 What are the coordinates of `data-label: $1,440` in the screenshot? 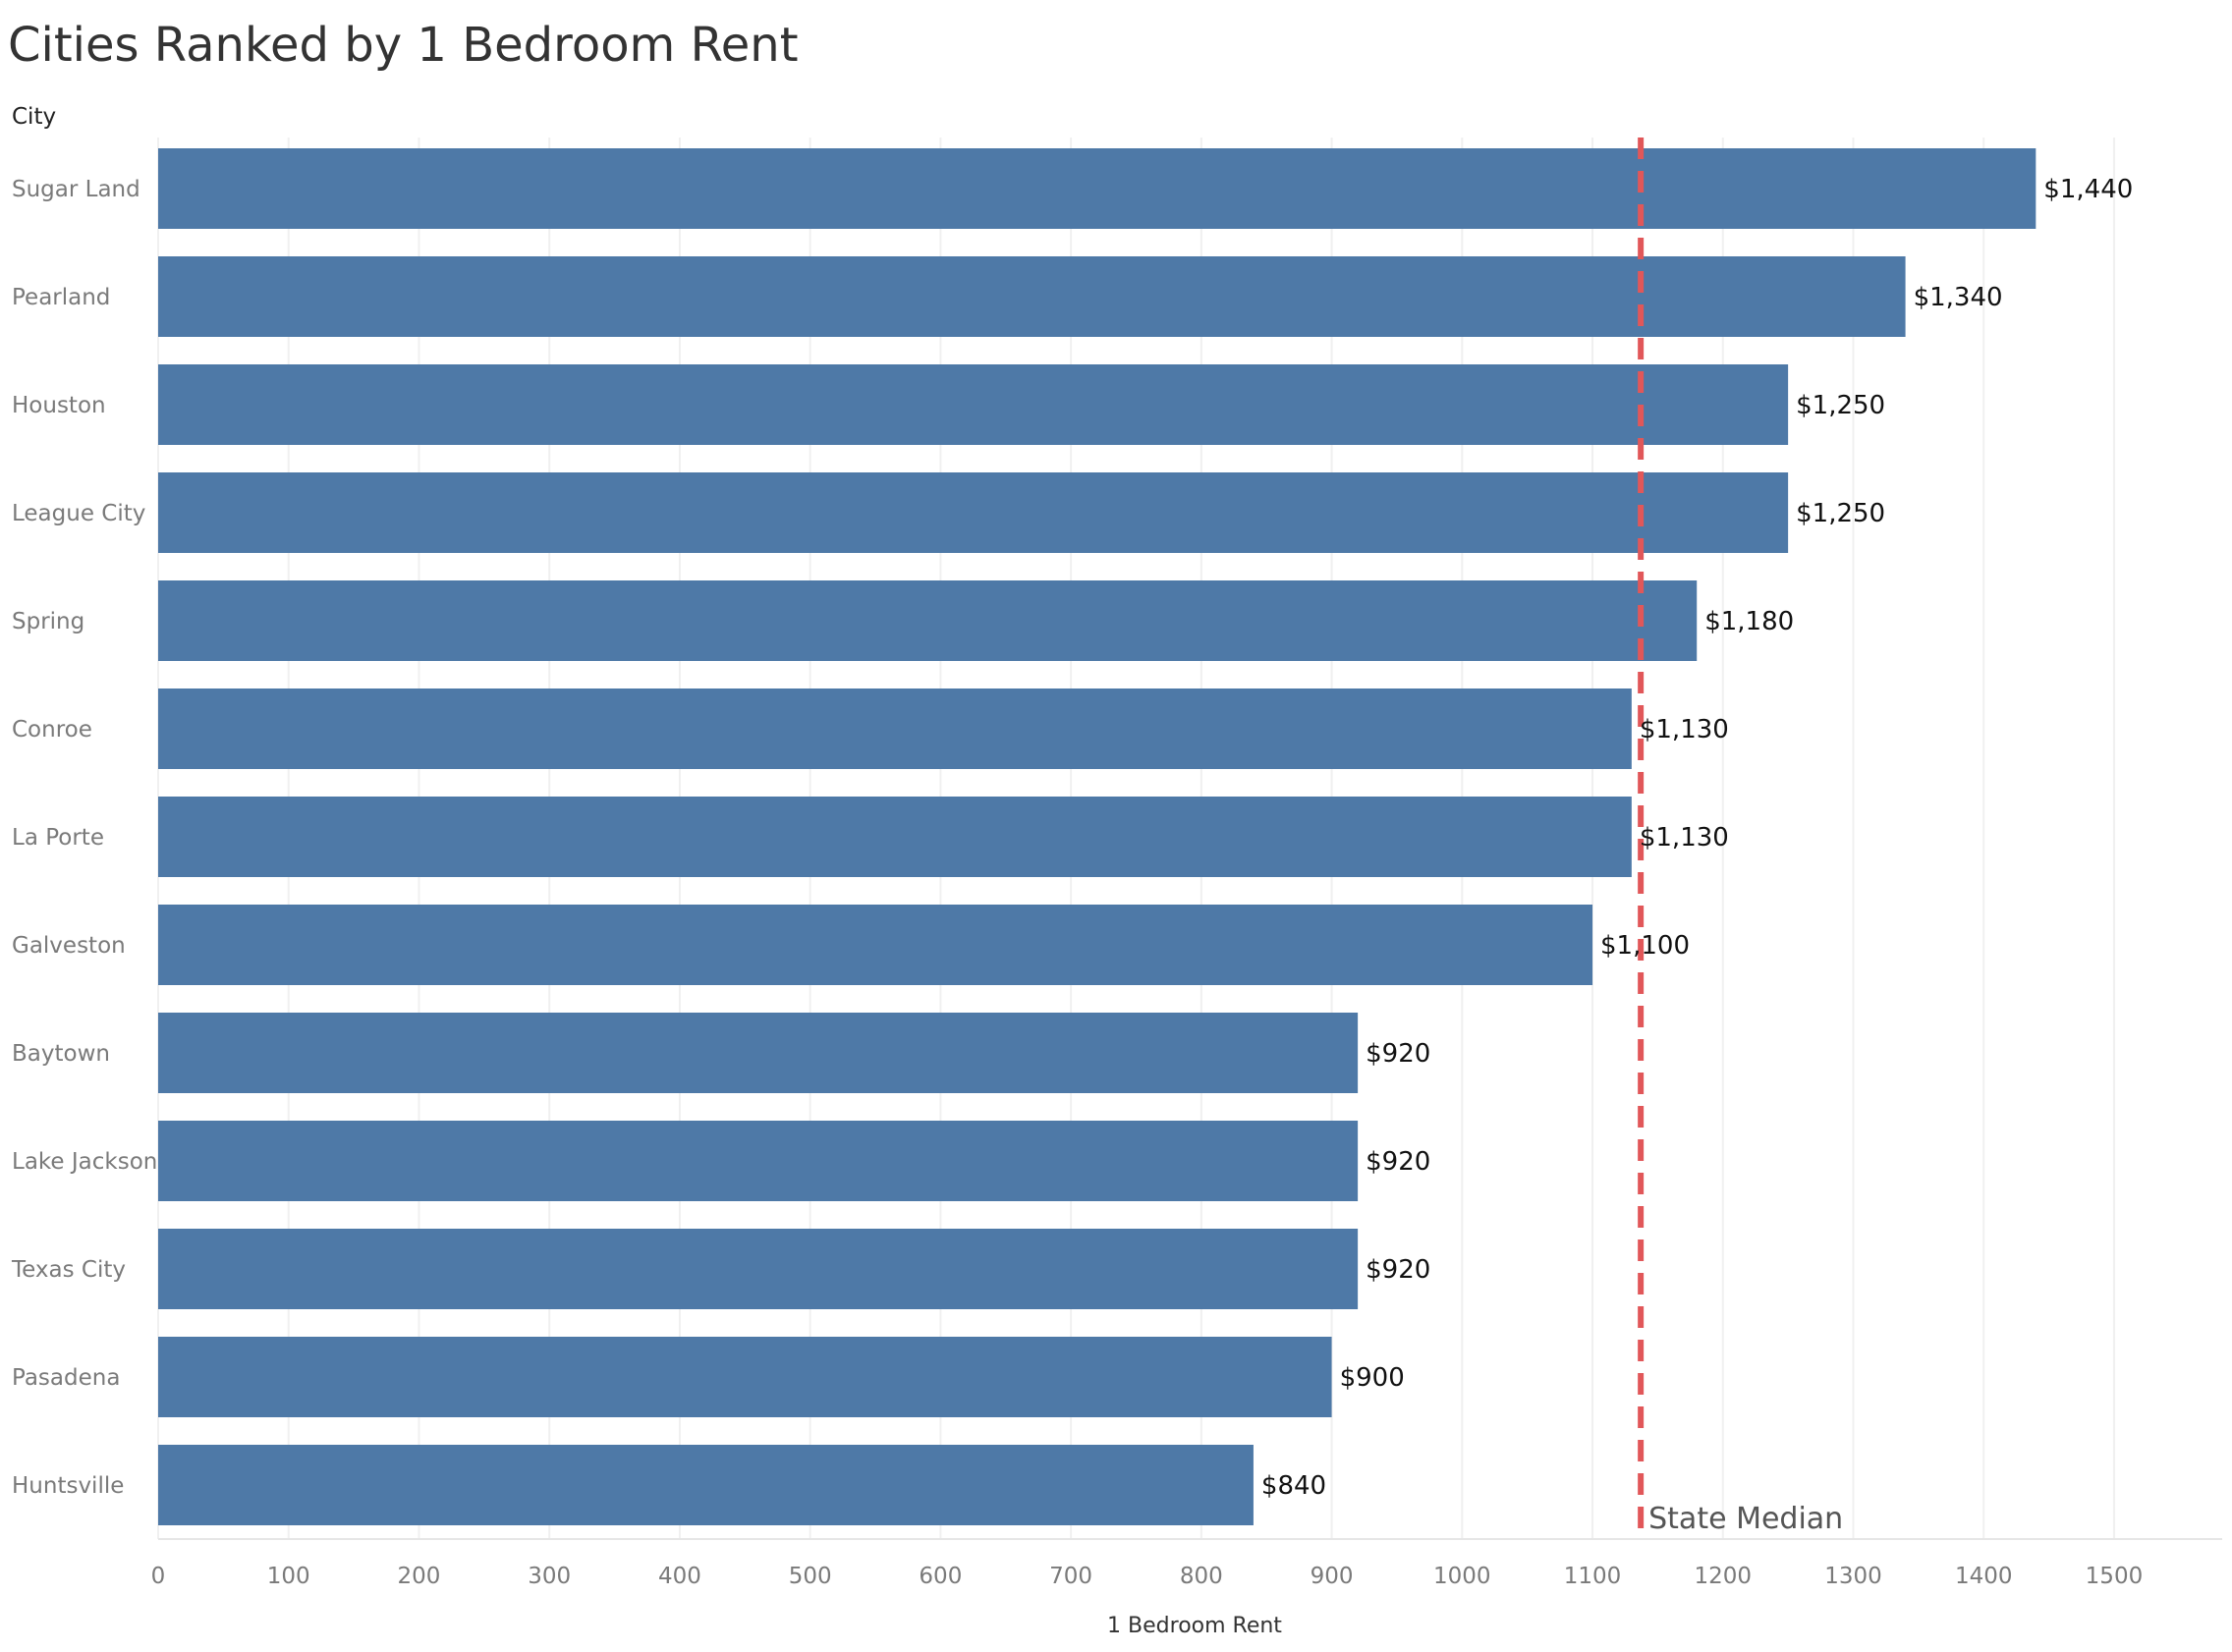 It's located at (2088, 189).